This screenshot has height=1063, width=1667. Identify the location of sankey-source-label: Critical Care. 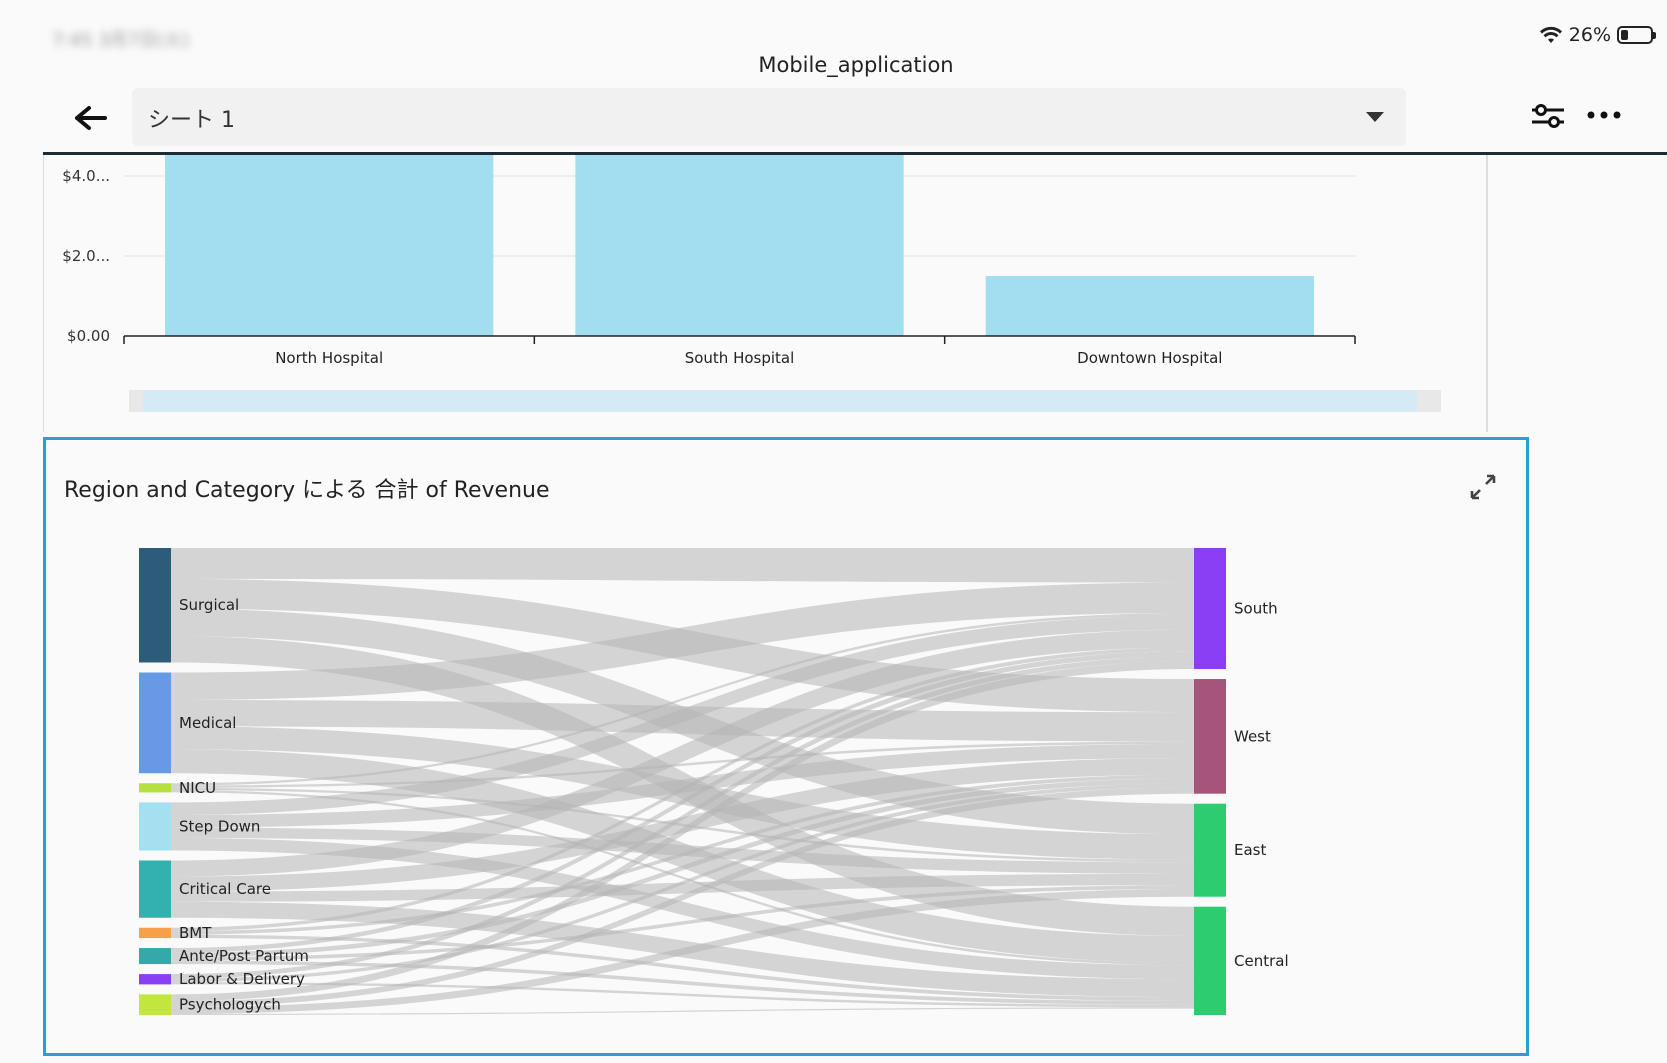
(225, 889).